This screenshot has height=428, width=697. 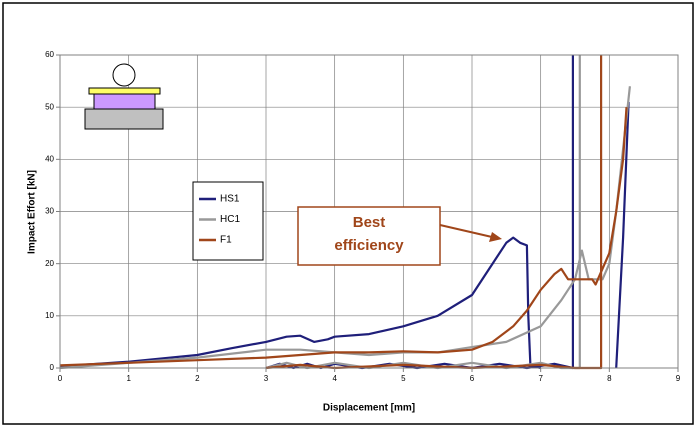 What do you see at coordinates (540, 378) in the screenshot?
I see `x-tick-label: 7` at bounding box center [540, 378].